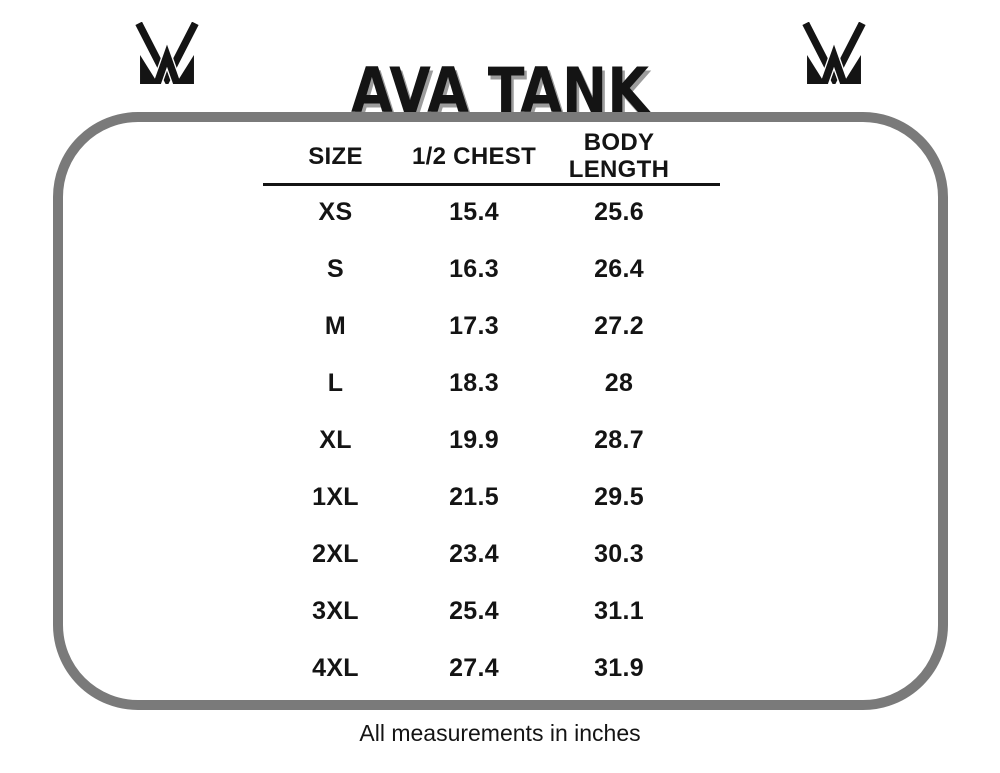 This screenshot has height=773, width=1000. Describe the element at coordinates (834, 53) in the screenshot. I see `brand-m-logo-right-icon` at that location.